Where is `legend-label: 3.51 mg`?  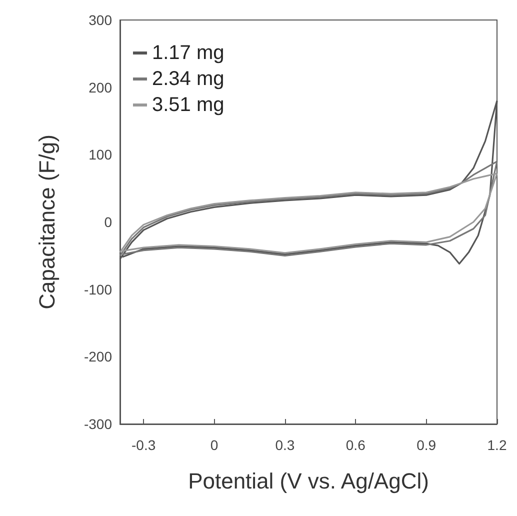 legend-label: 3.51 mg is located at coordinates (188, 105).